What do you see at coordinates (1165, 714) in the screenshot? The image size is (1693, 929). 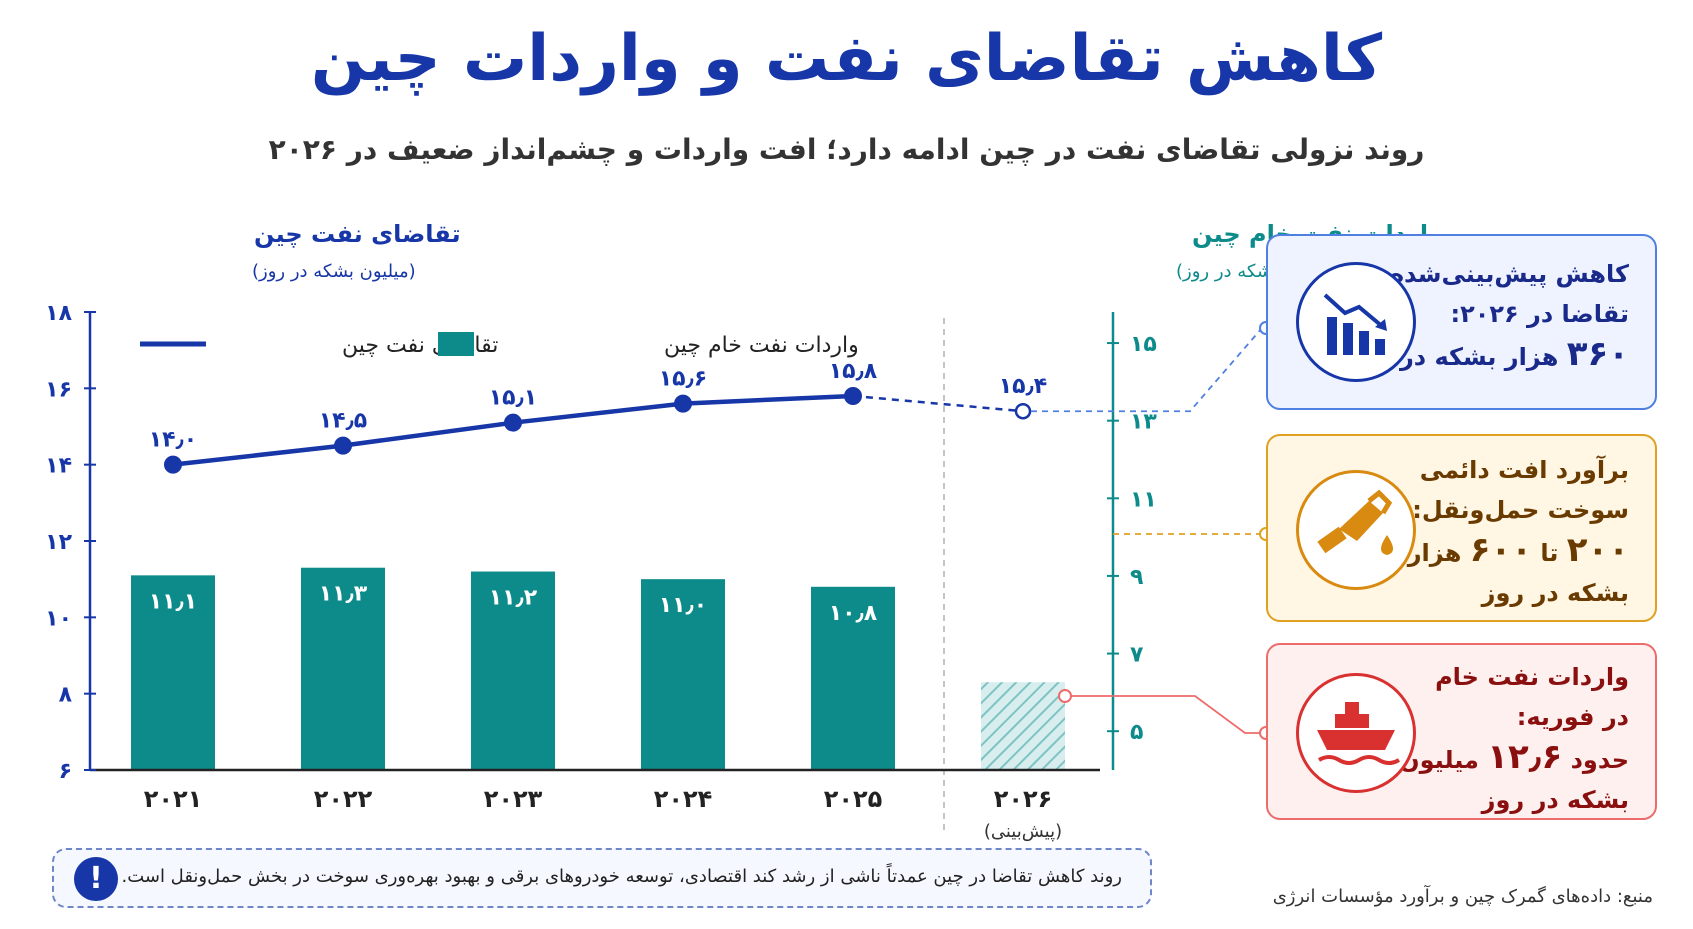 I see `connector-imports` at bounding box center [1165, 714].